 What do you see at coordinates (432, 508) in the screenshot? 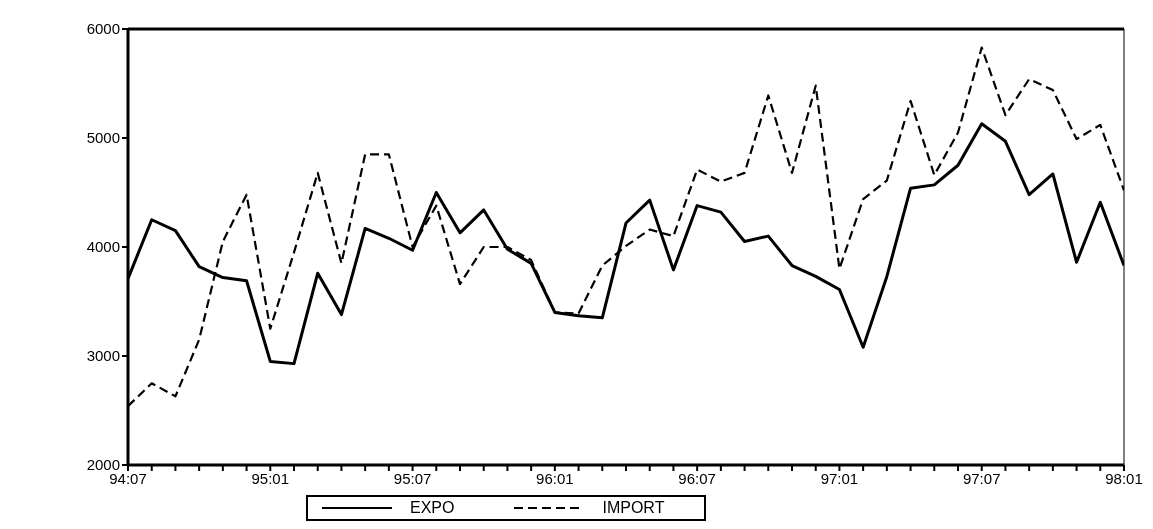
I see `legend-label: EXPO` at bounding box center [432, 508].